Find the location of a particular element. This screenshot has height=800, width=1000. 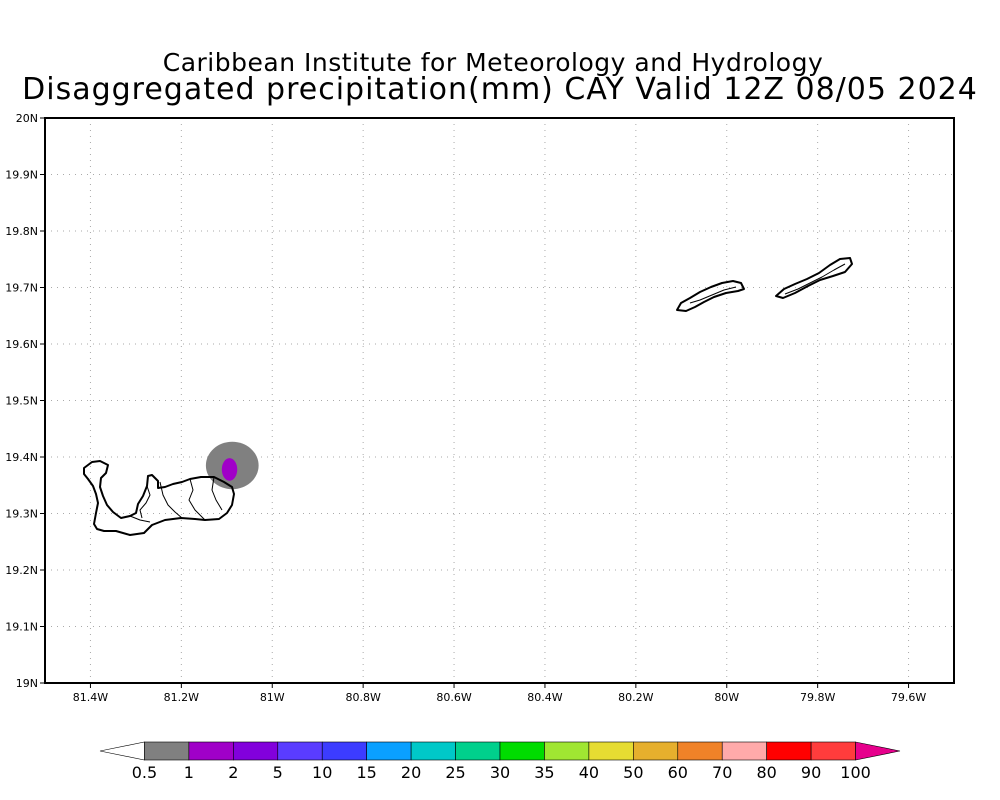

precipitation-overlay is located at coordinates (232, 465).